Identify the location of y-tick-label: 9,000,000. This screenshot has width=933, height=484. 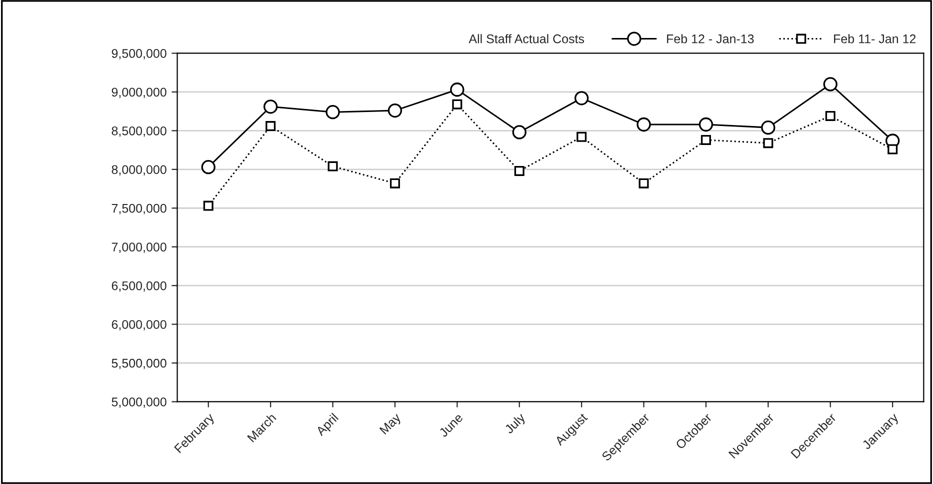
(139, 93).